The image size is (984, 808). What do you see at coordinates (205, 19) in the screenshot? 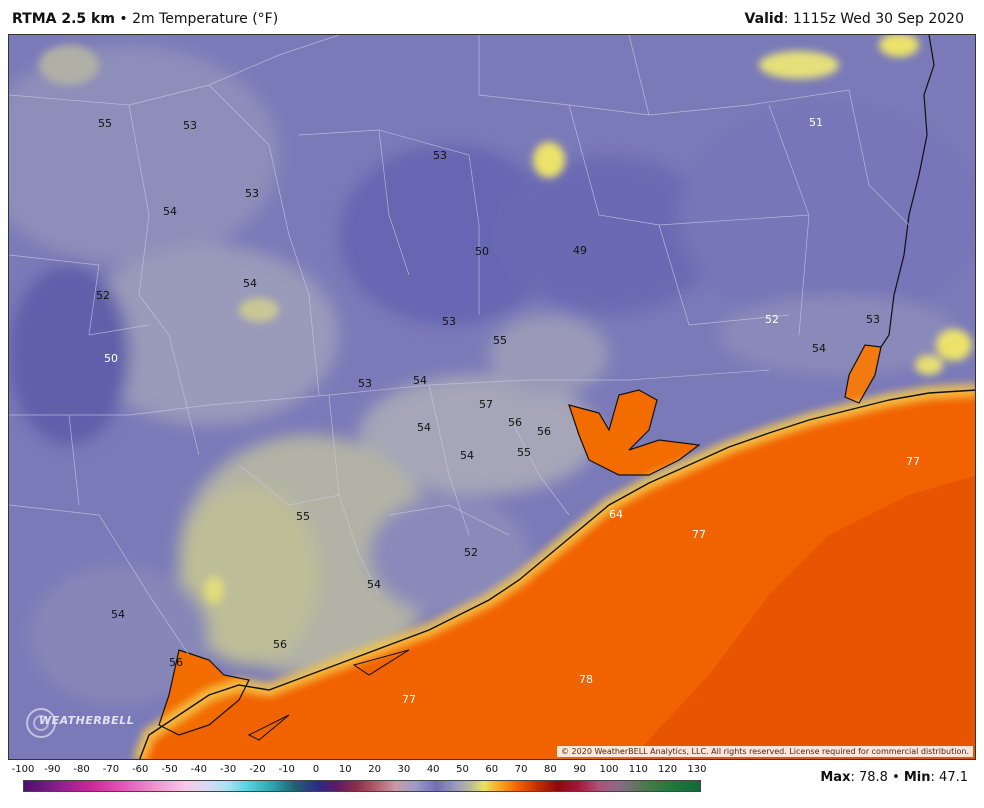
I see `variable-name: 2m Temperature (°F)` at bounding box center [205, 19].